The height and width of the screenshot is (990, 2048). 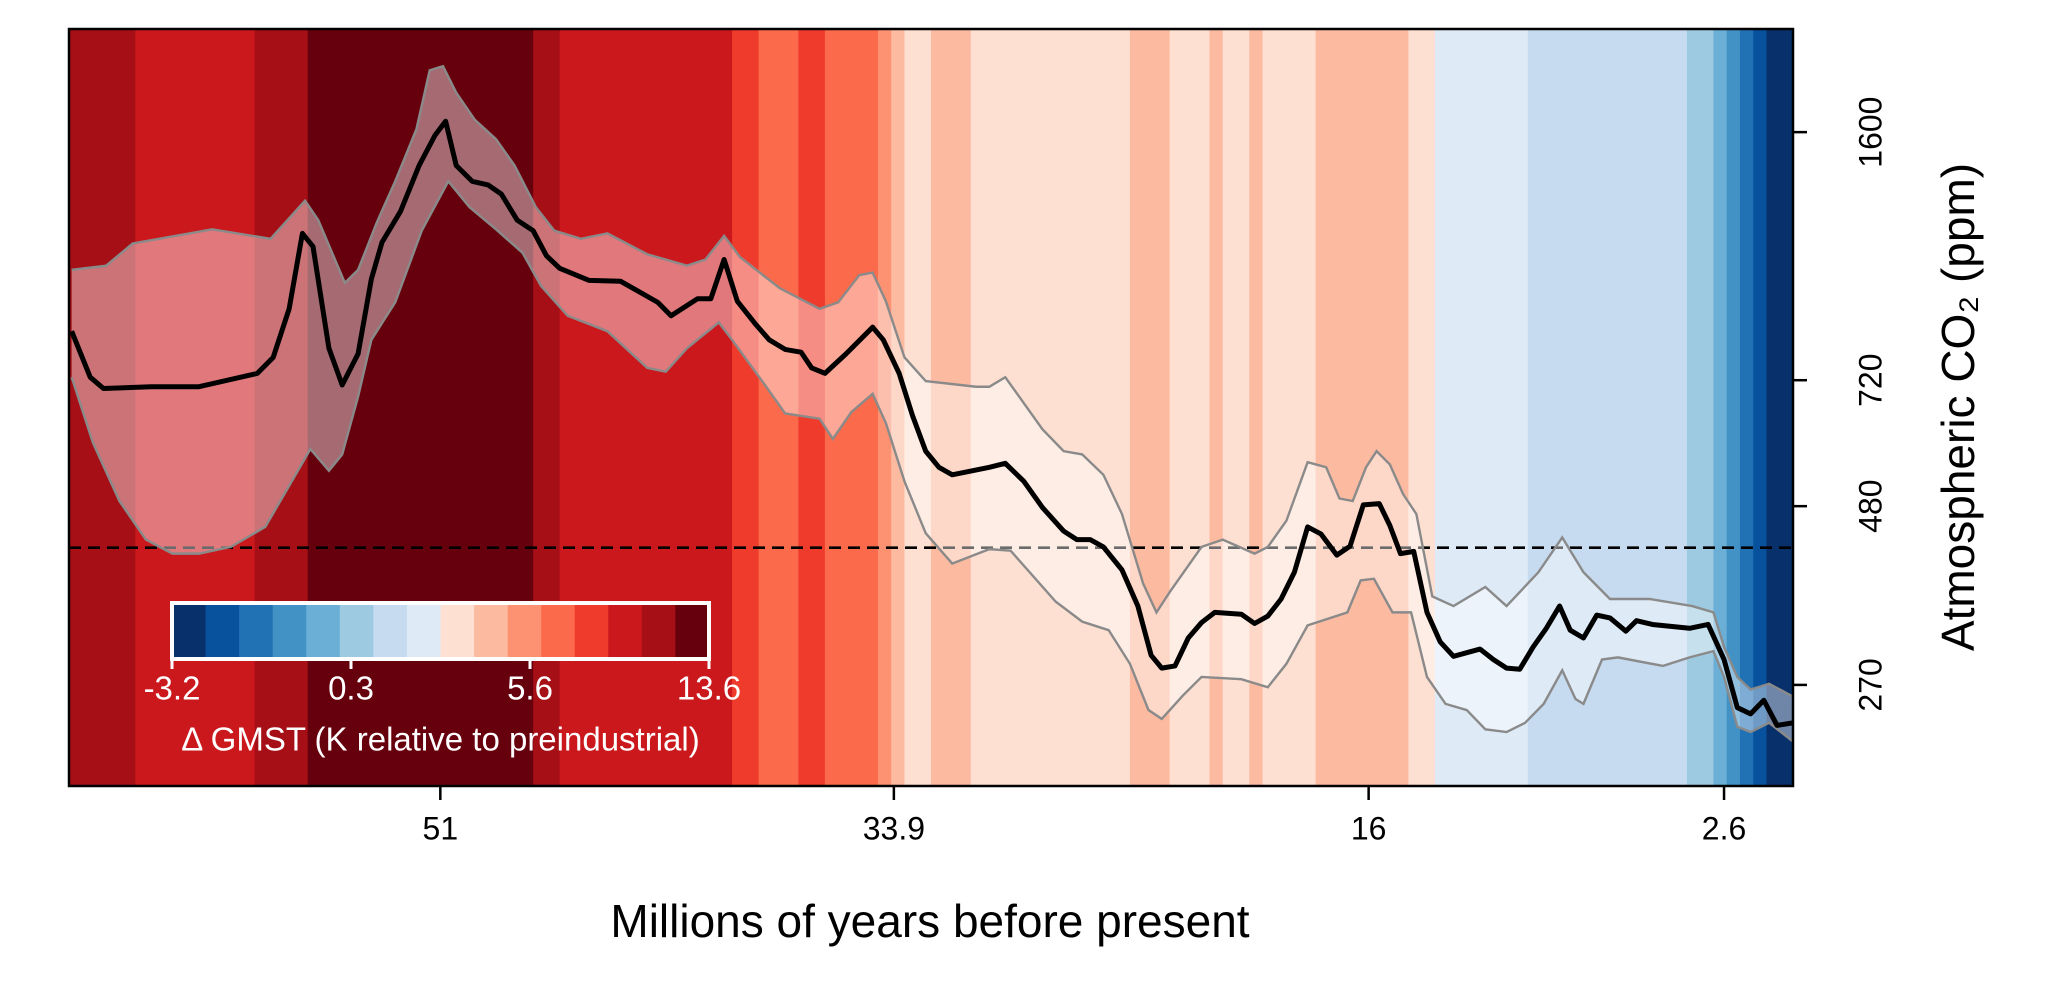 What do you see at coordinates (172, 688) in the screenshot?
I see `colorbar-tick-label: -3.2` at bounding box center [172, 688].